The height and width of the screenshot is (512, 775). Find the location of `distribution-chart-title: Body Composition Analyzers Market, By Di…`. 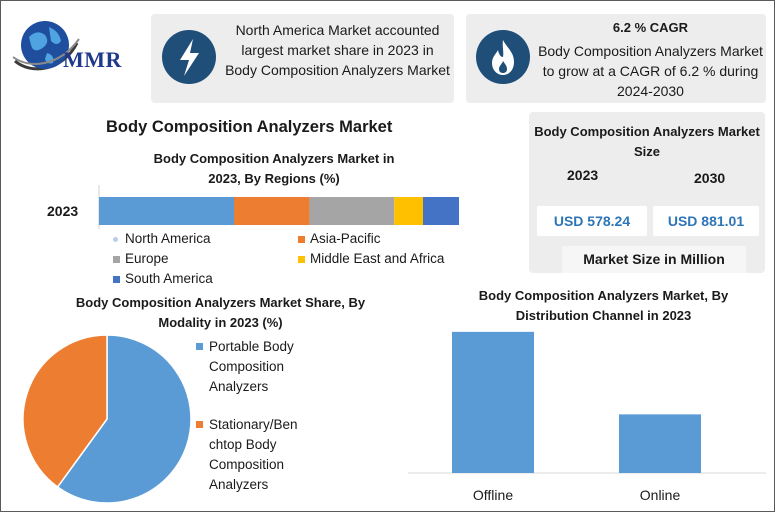

distribution-chart-title: Body Composition Analyzers Market, By Di… is located at coordinates (603, 305).